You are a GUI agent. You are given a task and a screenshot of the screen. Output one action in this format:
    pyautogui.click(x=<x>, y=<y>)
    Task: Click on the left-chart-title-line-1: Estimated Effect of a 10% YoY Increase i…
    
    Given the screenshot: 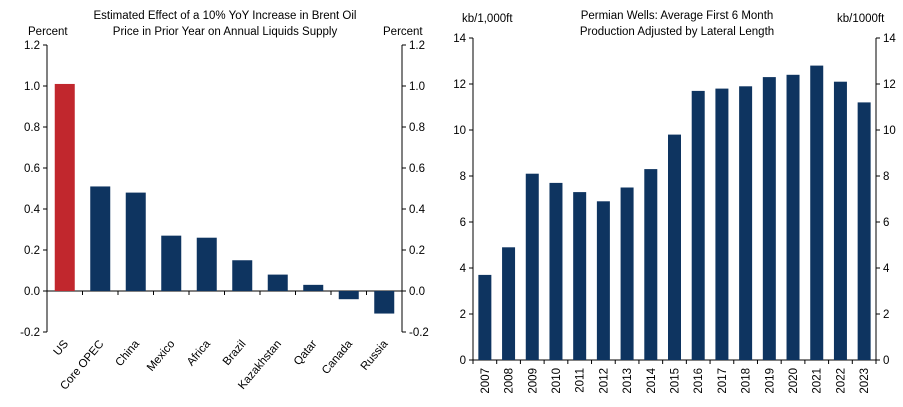 What is the action you would take?
    pyautogui.click(x=225, y=16)
    